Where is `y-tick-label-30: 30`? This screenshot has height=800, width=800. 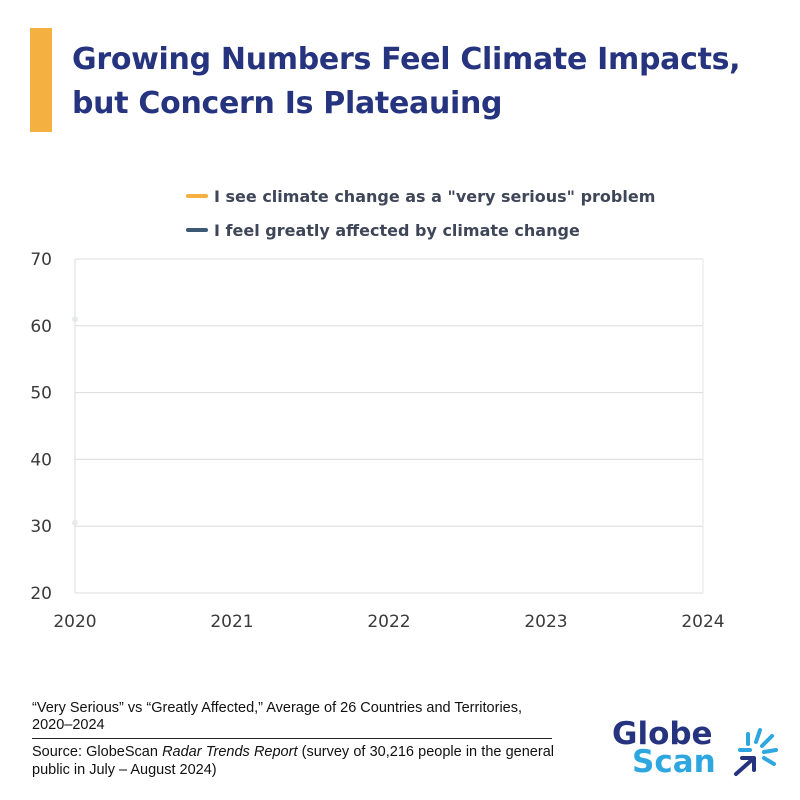 y-tick-label-30: 30 is located at coordinates (41, 527).